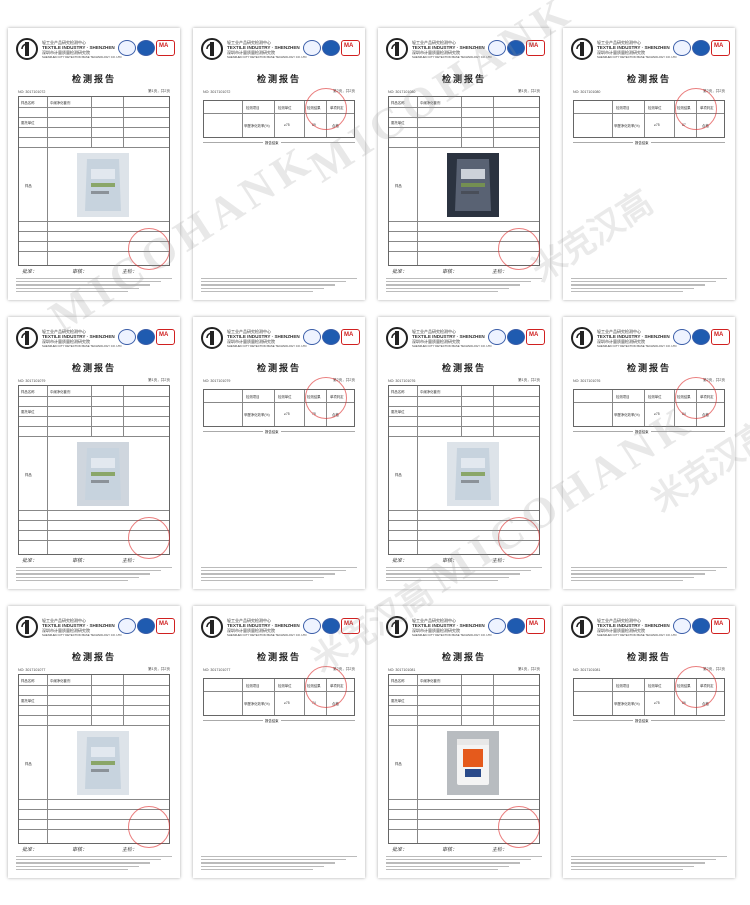  What do you see at coordinates (130, 561) in the screenshot?
I see `inspector-signature: 主检：` at bounding box center [130, 561].